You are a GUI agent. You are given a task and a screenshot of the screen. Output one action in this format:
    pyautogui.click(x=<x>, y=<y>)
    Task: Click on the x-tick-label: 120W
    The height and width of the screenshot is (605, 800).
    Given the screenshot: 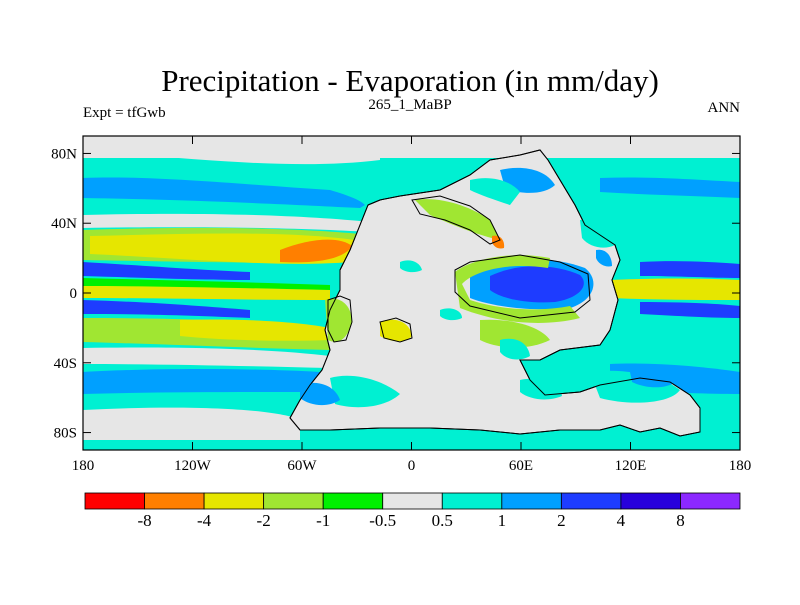 What is the action you would take?
    pyautogui.click(x=193, y=466)
    